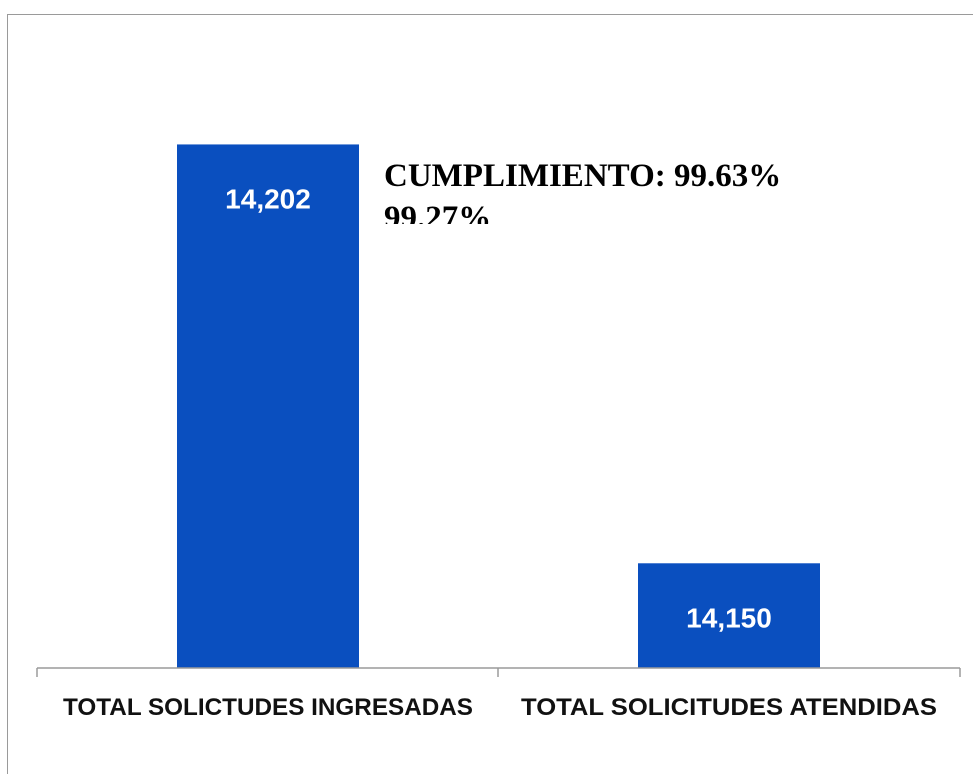 This screenshot has height=774, width=973. Describe the element at coordinates (268, 707) in the screenshot. I see `x-tick-label-1: TOTAL SOLICTUDES INGRESADAS` at that location.